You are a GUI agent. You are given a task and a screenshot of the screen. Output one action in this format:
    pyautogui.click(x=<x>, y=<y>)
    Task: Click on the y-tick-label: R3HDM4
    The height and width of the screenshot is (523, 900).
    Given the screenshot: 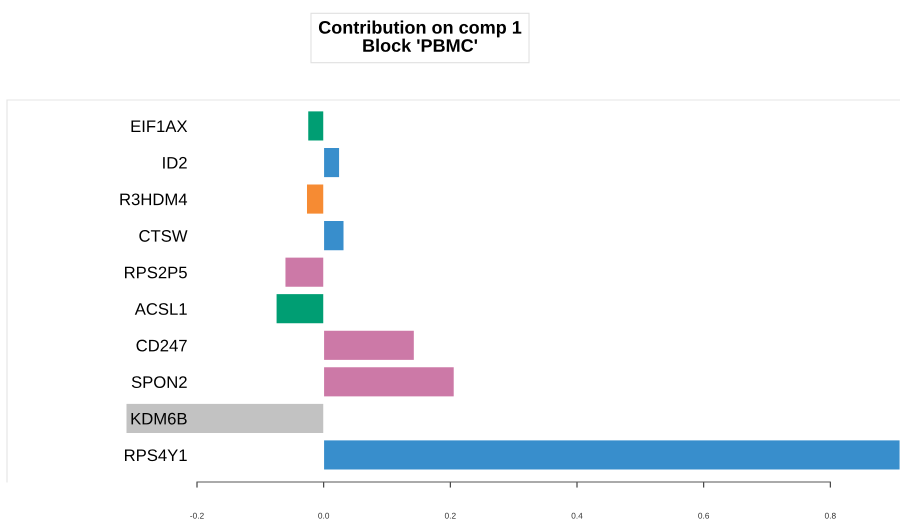 What is the action you would take?
    pyautogui.click(x=154, y=199)
    